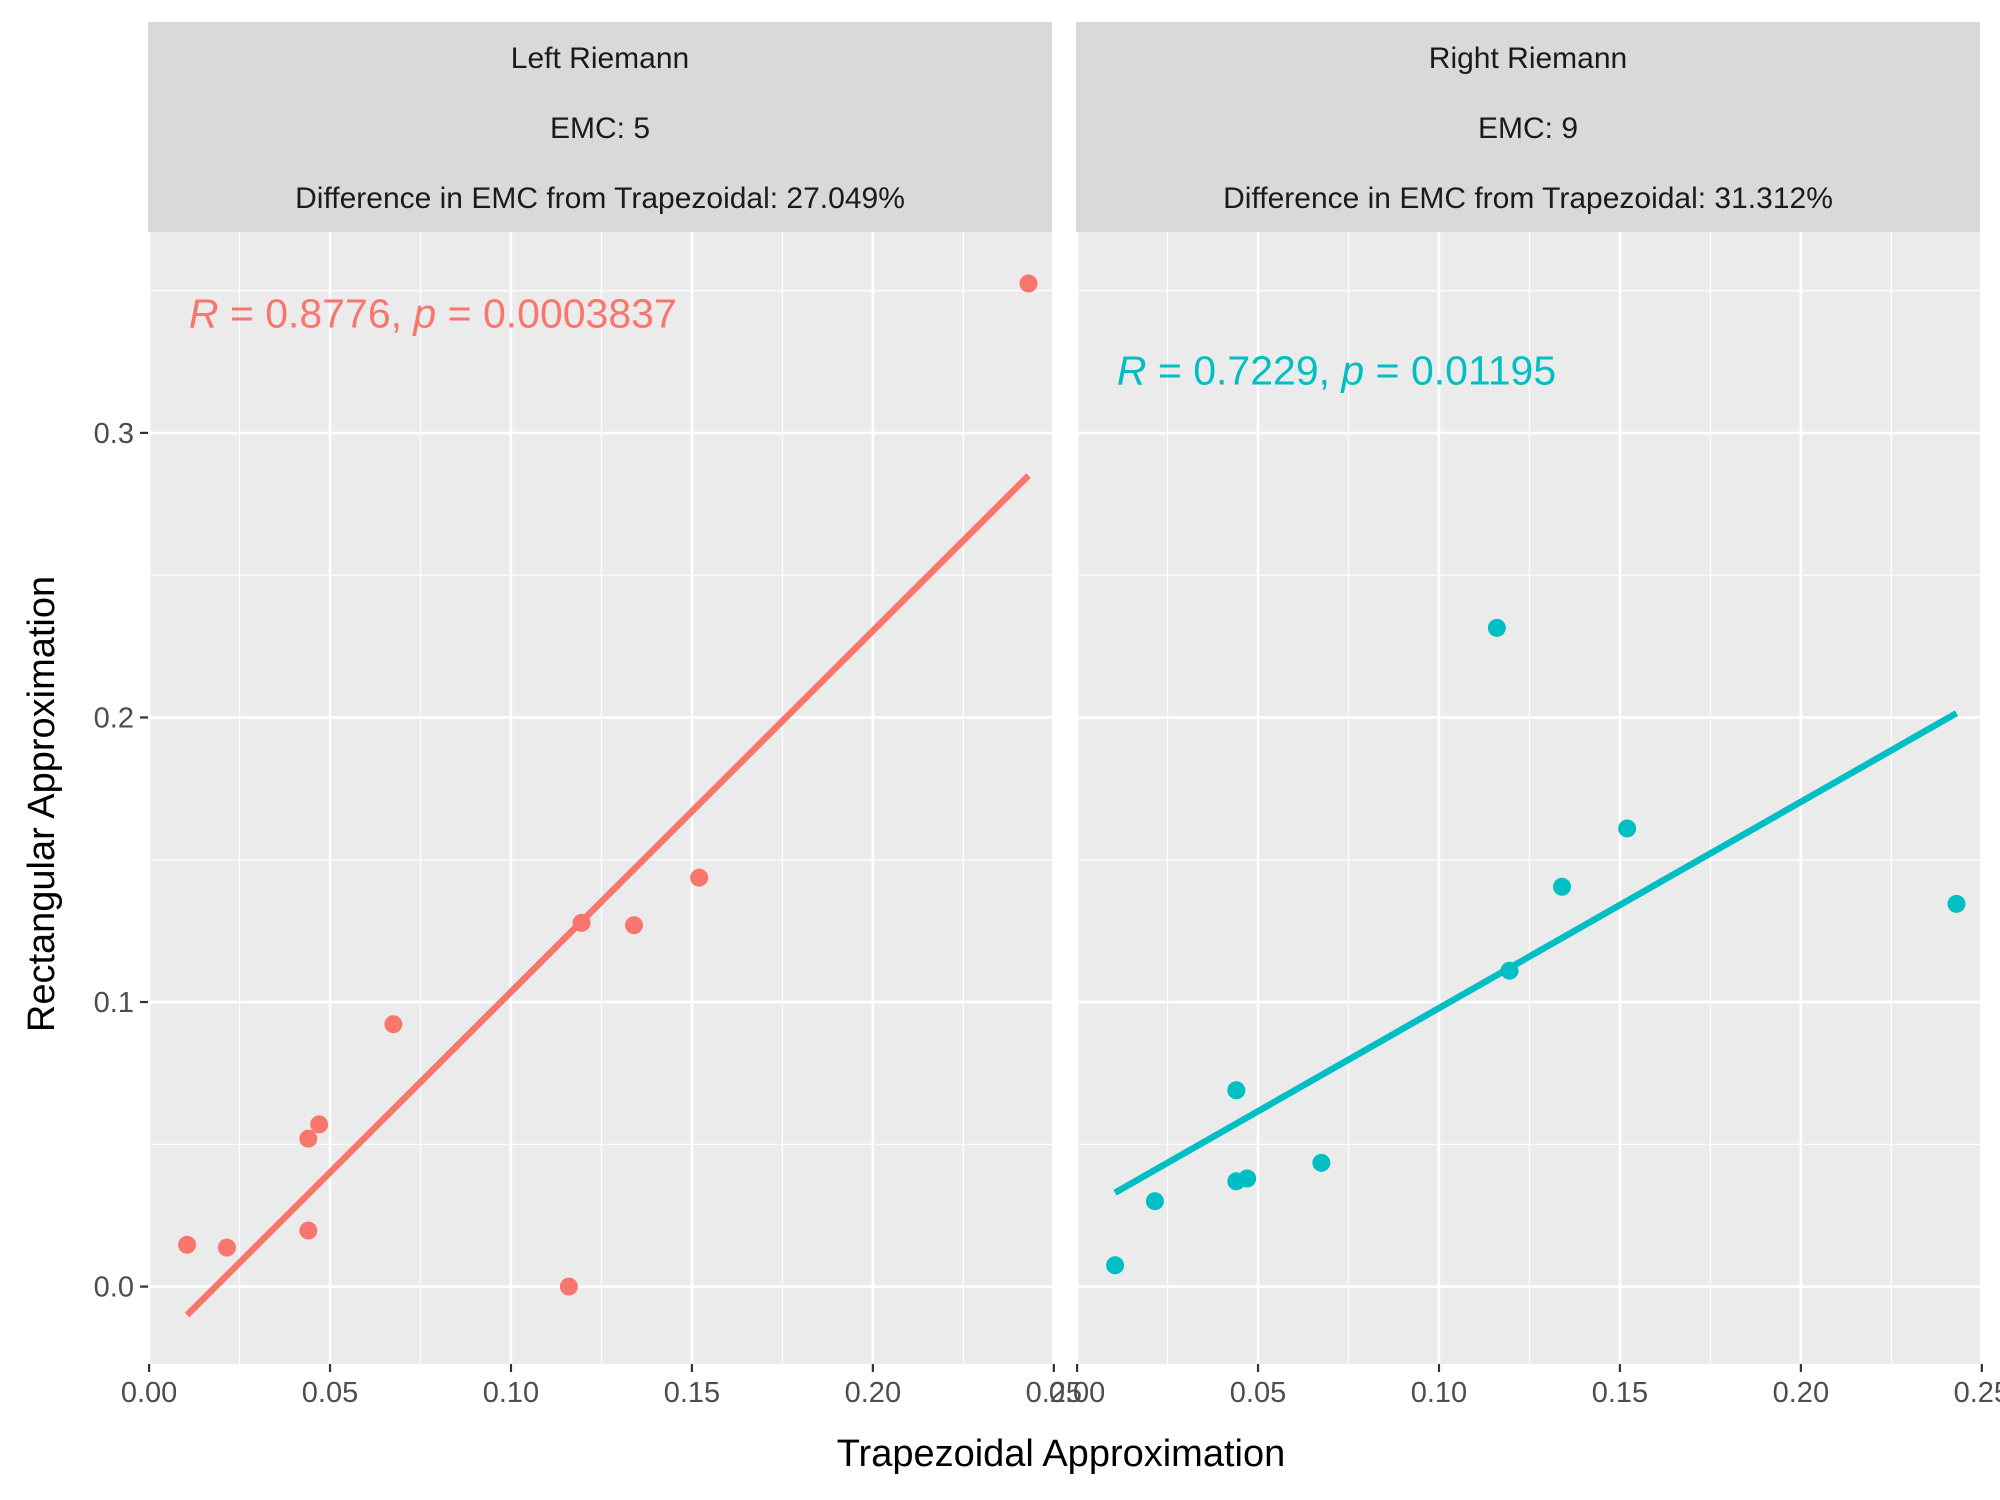 The image size is (2000, 1500). What do you see at coordinates (316, 314) in the screenshot?
I see `r-value: = 0.8776,` at bounding box center [316, 314].